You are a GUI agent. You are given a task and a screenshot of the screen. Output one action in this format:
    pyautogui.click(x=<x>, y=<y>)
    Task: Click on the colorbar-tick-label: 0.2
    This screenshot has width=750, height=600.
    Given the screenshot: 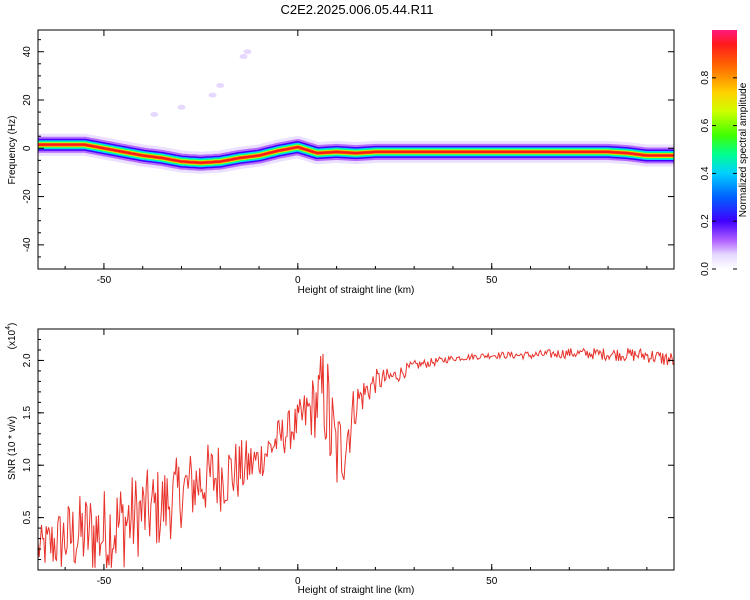 What is the action you would take?
    pyautogui.click(x=705, y=221)
    